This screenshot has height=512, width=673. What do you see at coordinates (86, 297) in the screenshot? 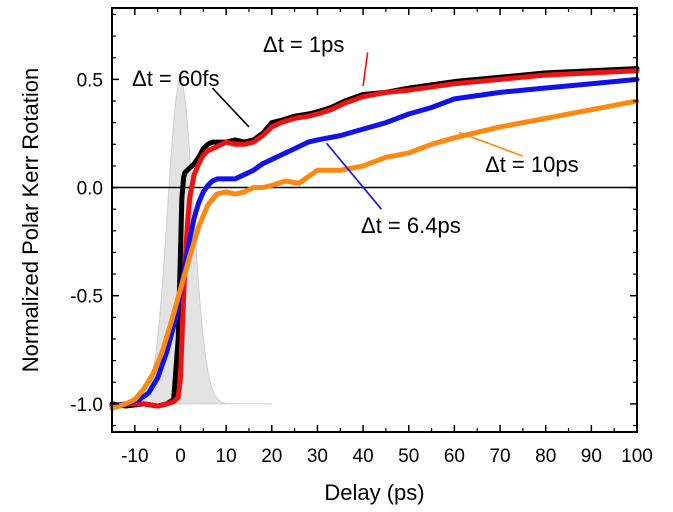
I see `y-tick-label: -0.5` at bounding box center [86, 297].